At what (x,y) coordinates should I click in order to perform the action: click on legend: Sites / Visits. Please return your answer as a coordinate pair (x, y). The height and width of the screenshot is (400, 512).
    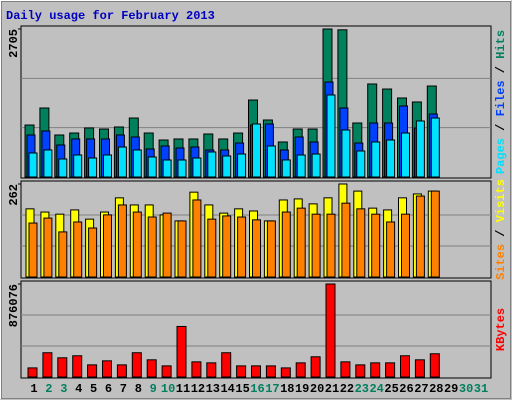
    Looking at the image, I should click on (501, 229).